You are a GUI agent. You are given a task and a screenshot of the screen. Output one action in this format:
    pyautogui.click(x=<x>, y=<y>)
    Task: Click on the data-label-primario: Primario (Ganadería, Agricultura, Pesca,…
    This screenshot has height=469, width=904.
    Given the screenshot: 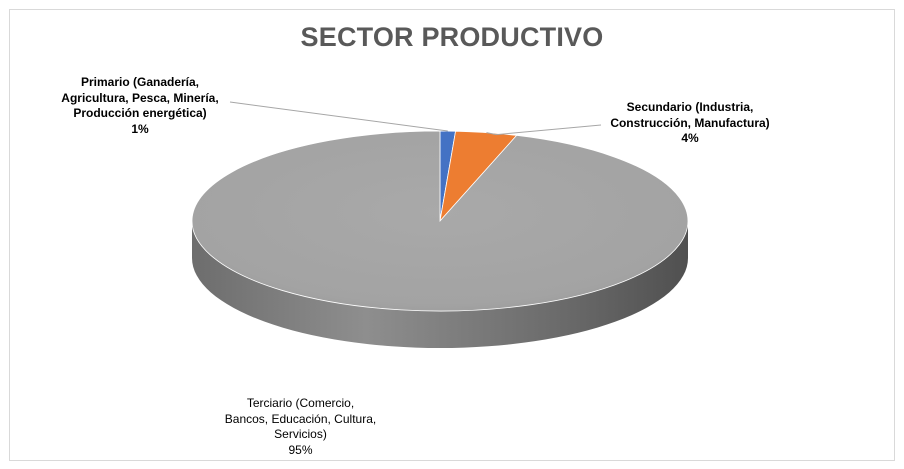 What is the action you would take?
    pyautogui.click(x=140, y=106)
    